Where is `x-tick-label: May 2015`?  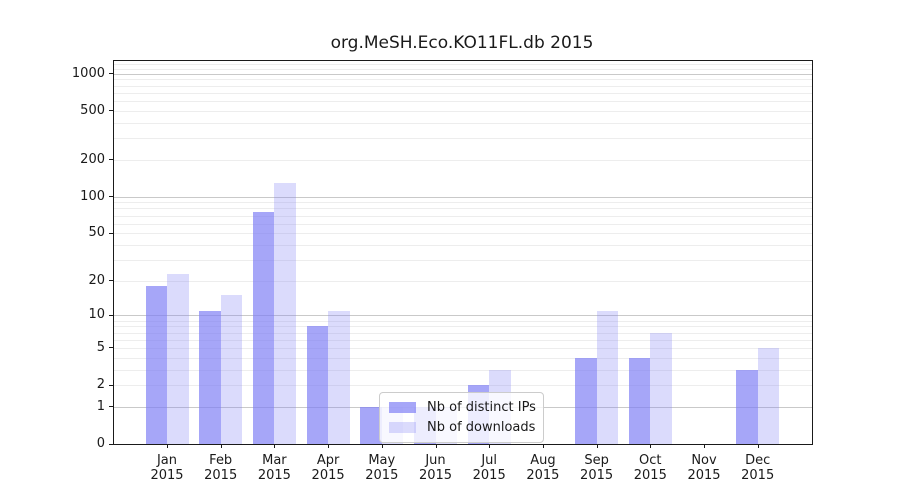
x-tick-label: May 2015 is located at coordinates (382, 468).